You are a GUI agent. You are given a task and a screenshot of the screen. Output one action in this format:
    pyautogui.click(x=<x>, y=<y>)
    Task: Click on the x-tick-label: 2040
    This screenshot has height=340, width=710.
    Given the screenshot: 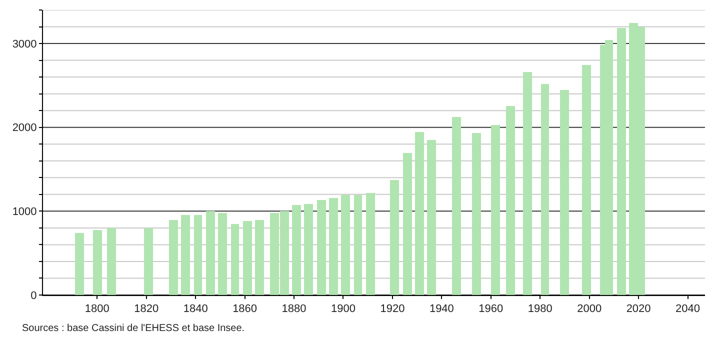 What is the action you would take?
    pyautogui.click(x=688, y=309)
    